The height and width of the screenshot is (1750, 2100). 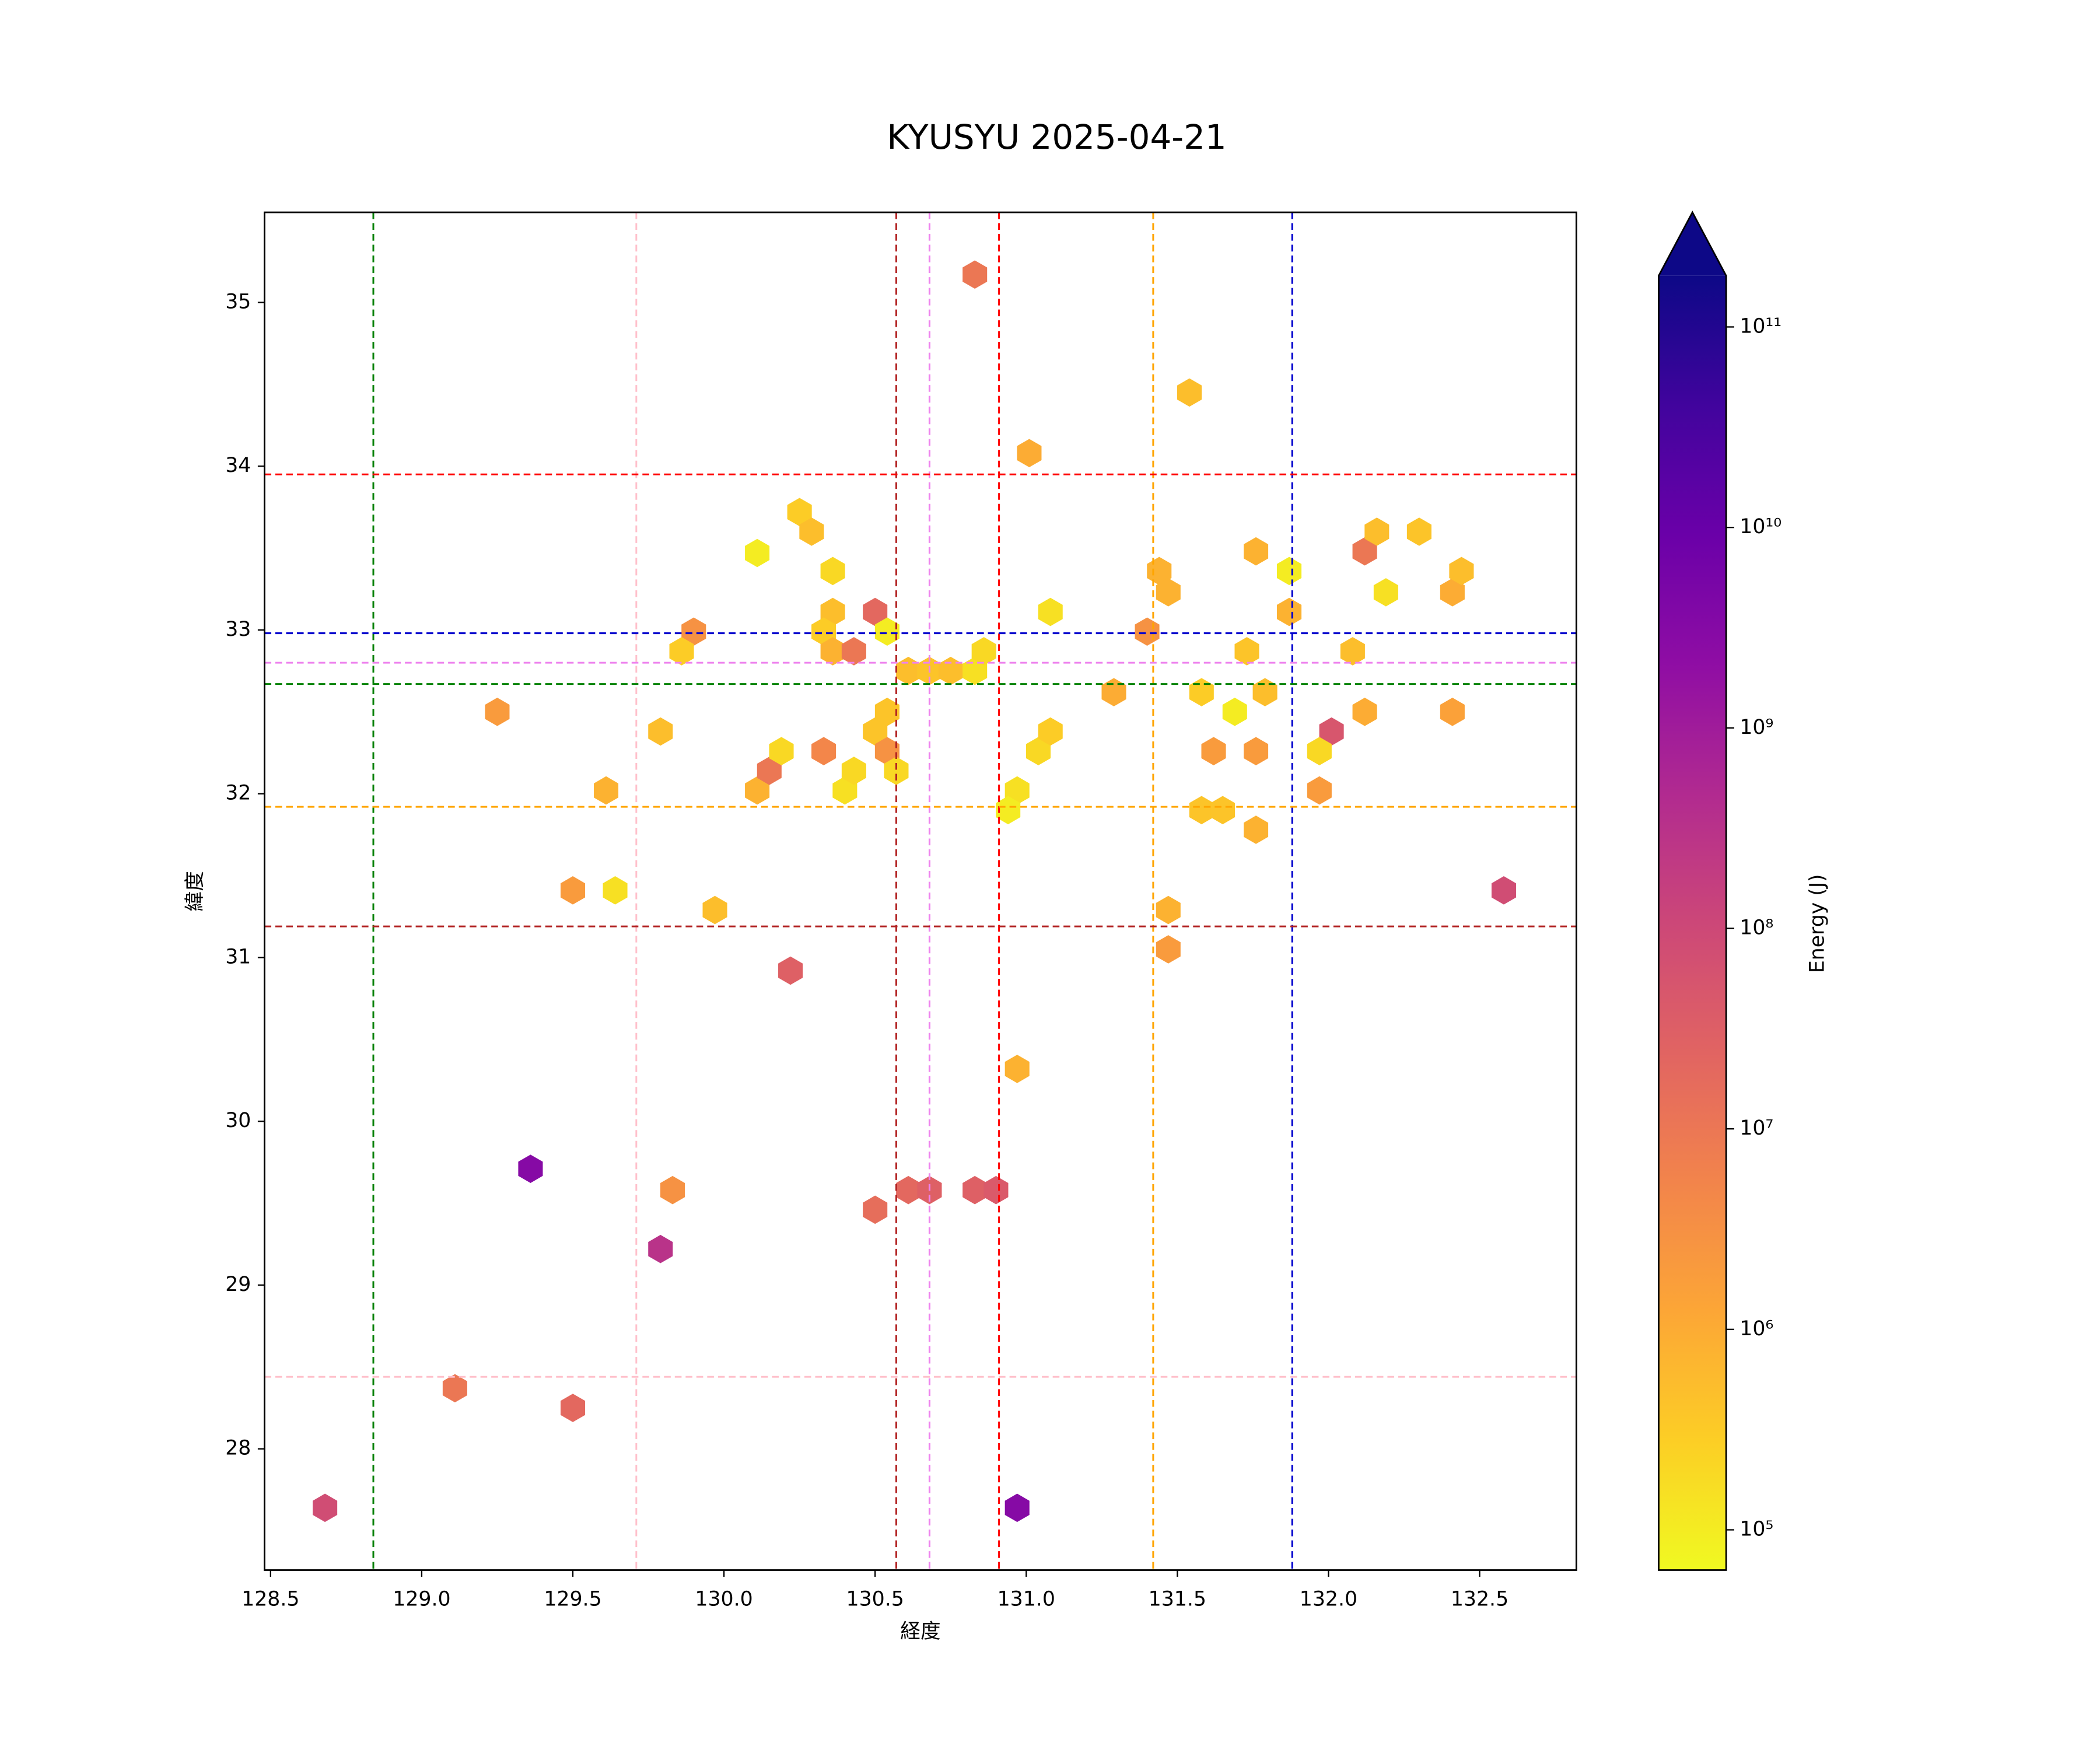 I want to click on x-tick-label: 132.0, so click(x=1328, y=1599).